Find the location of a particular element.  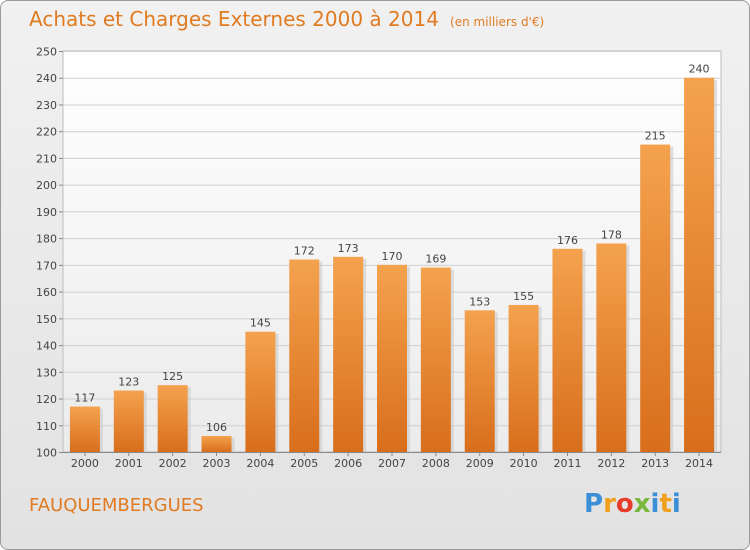

y-tick-label: 130 is located at coordinates (46, 372).